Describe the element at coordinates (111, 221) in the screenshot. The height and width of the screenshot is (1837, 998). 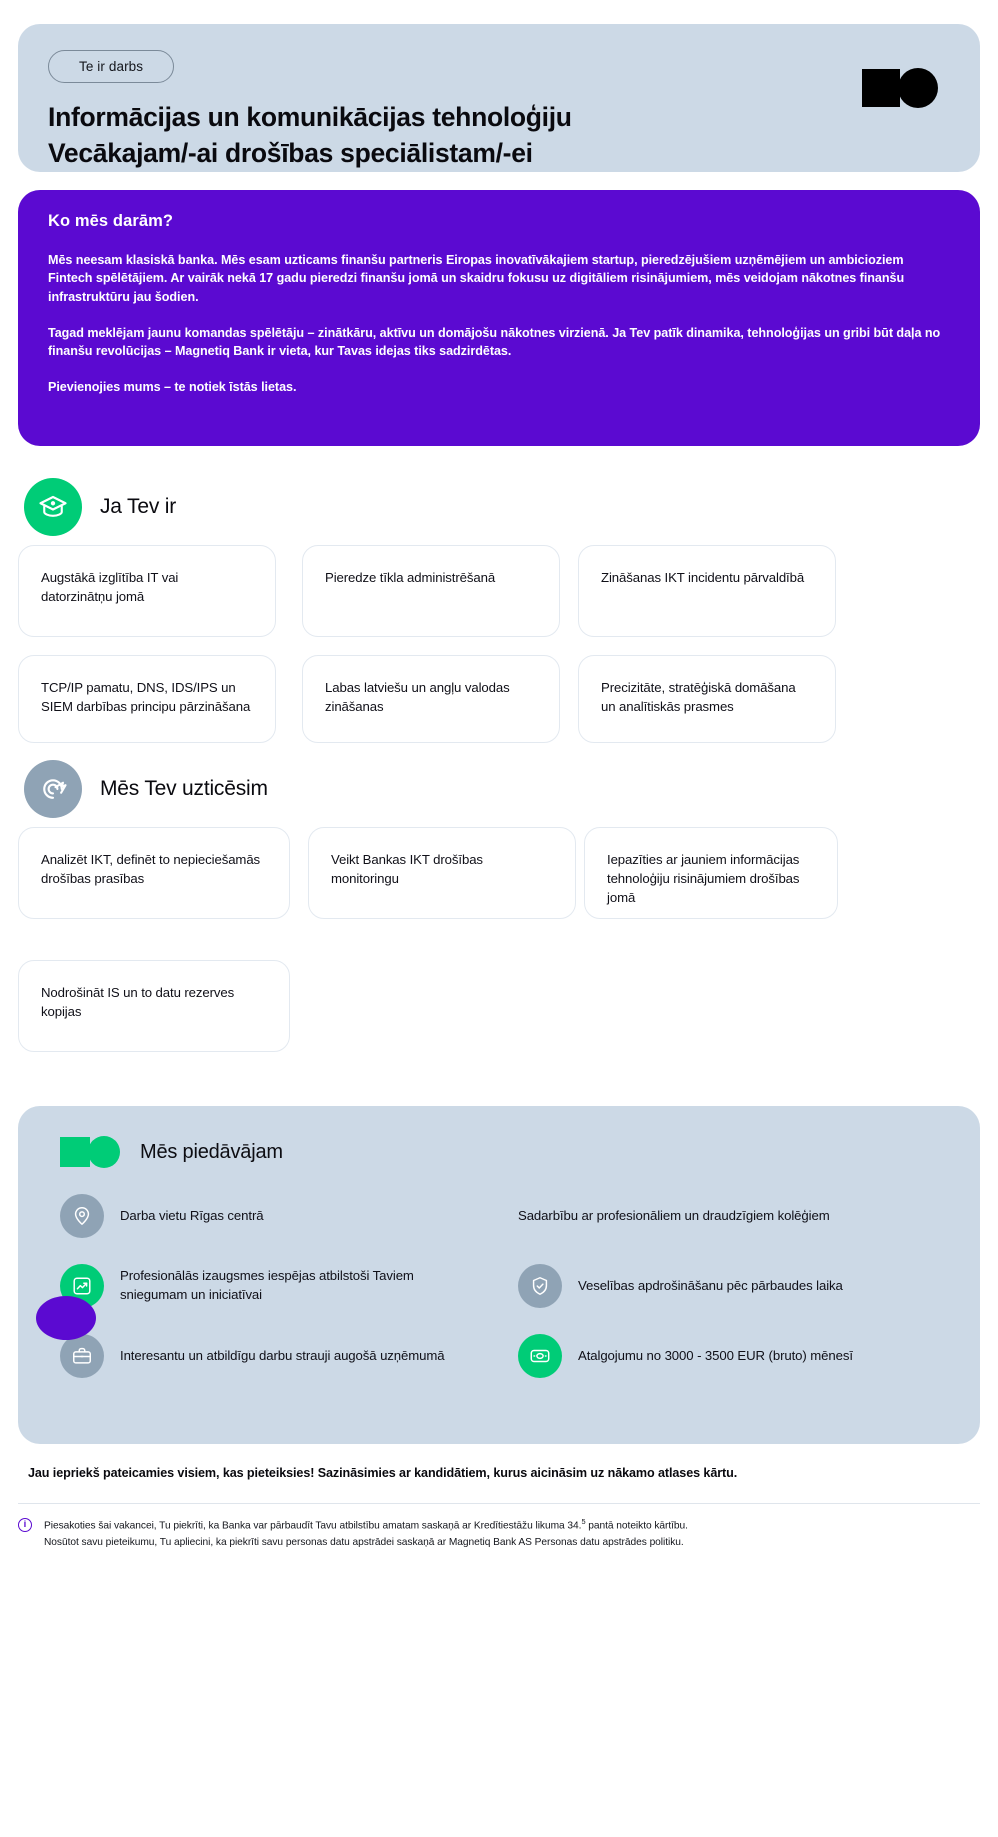
I see `intro-heading: Ko mēs darām?` at that location.